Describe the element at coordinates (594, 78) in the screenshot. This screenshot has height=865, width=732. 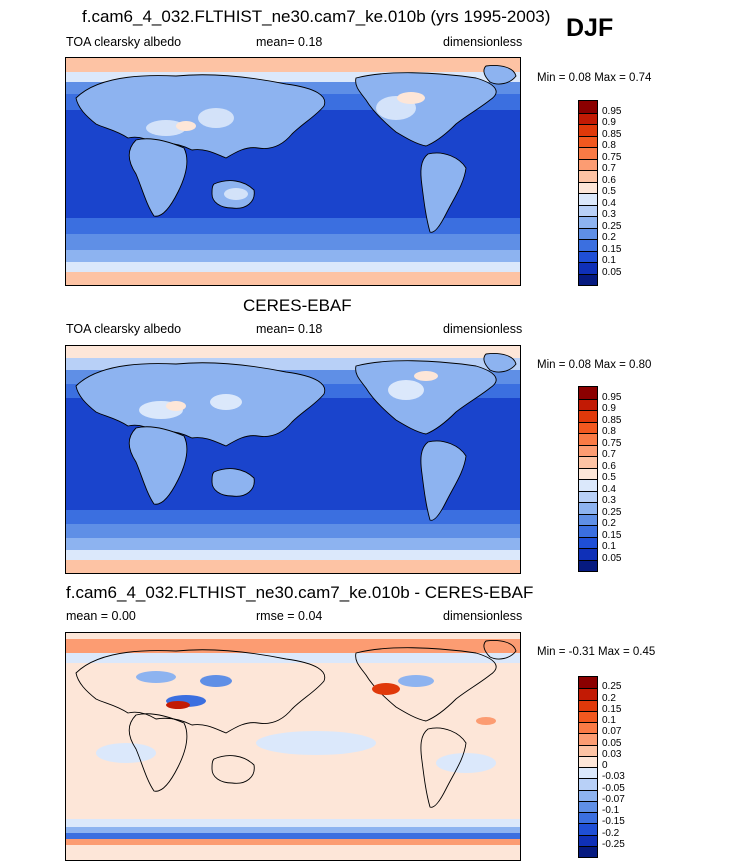
I see `panel1-minmax: Min = 0.08 Max = 0.74` at that location.